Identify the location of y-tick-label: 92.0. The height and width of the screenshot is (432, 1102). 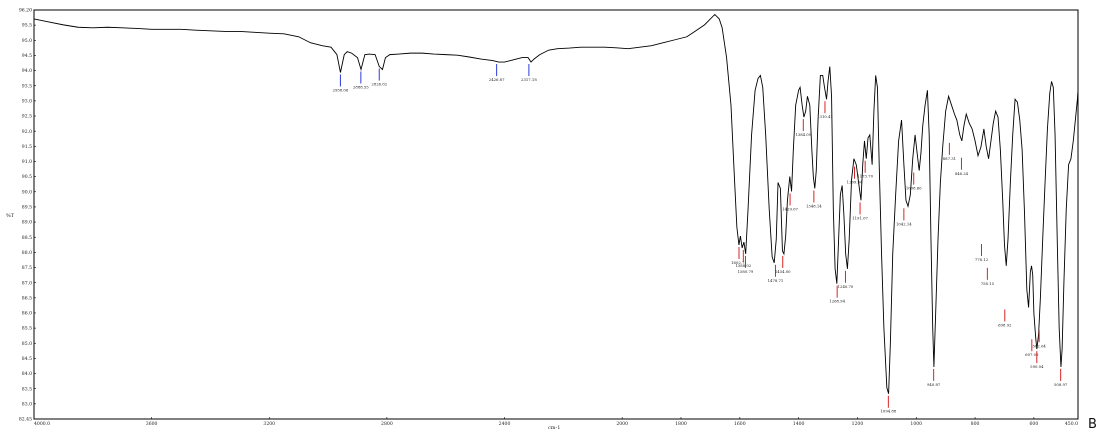
(27, 132).